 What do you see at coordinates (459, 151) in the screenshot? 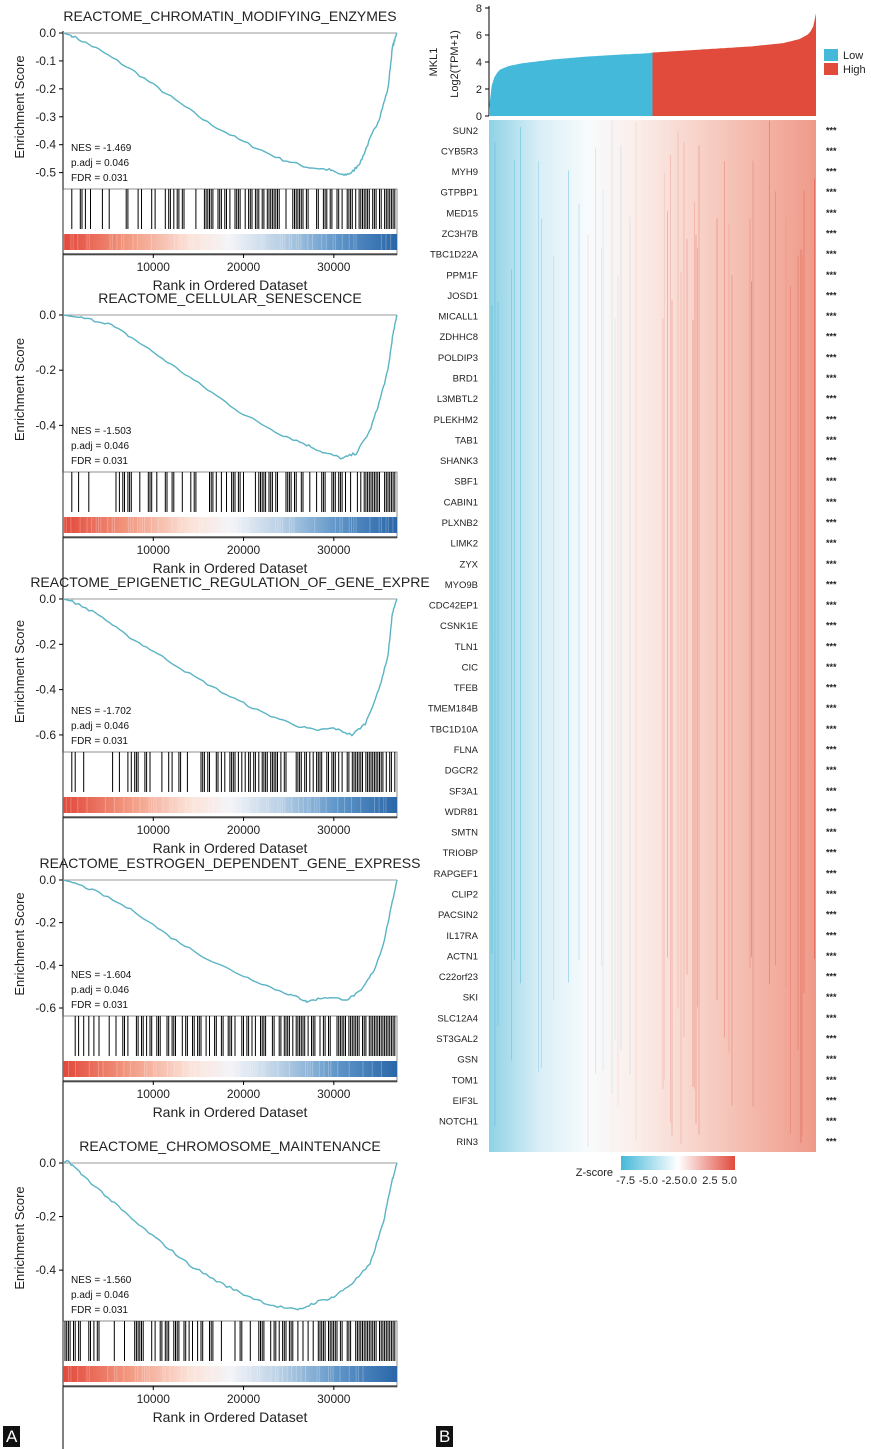
I see `gene-label: CYB5R3` at bounding box center [459, 151].